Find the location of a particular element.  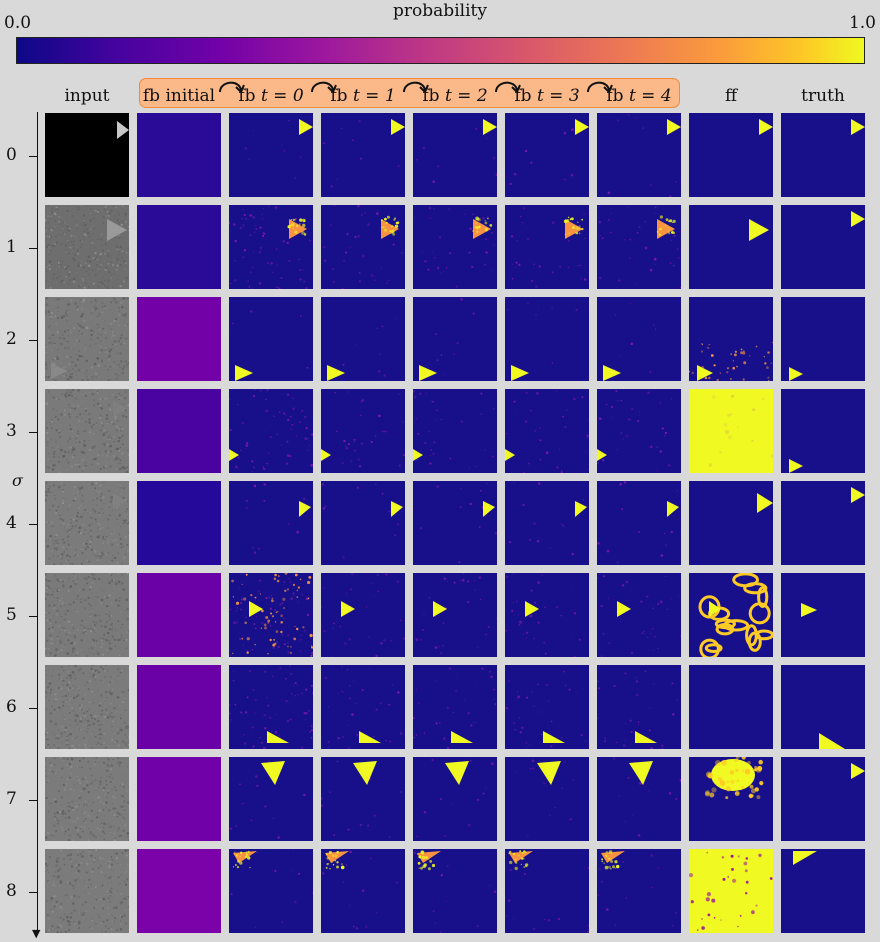

sigma-axis-label: σ is located at coordinates (17, 480).